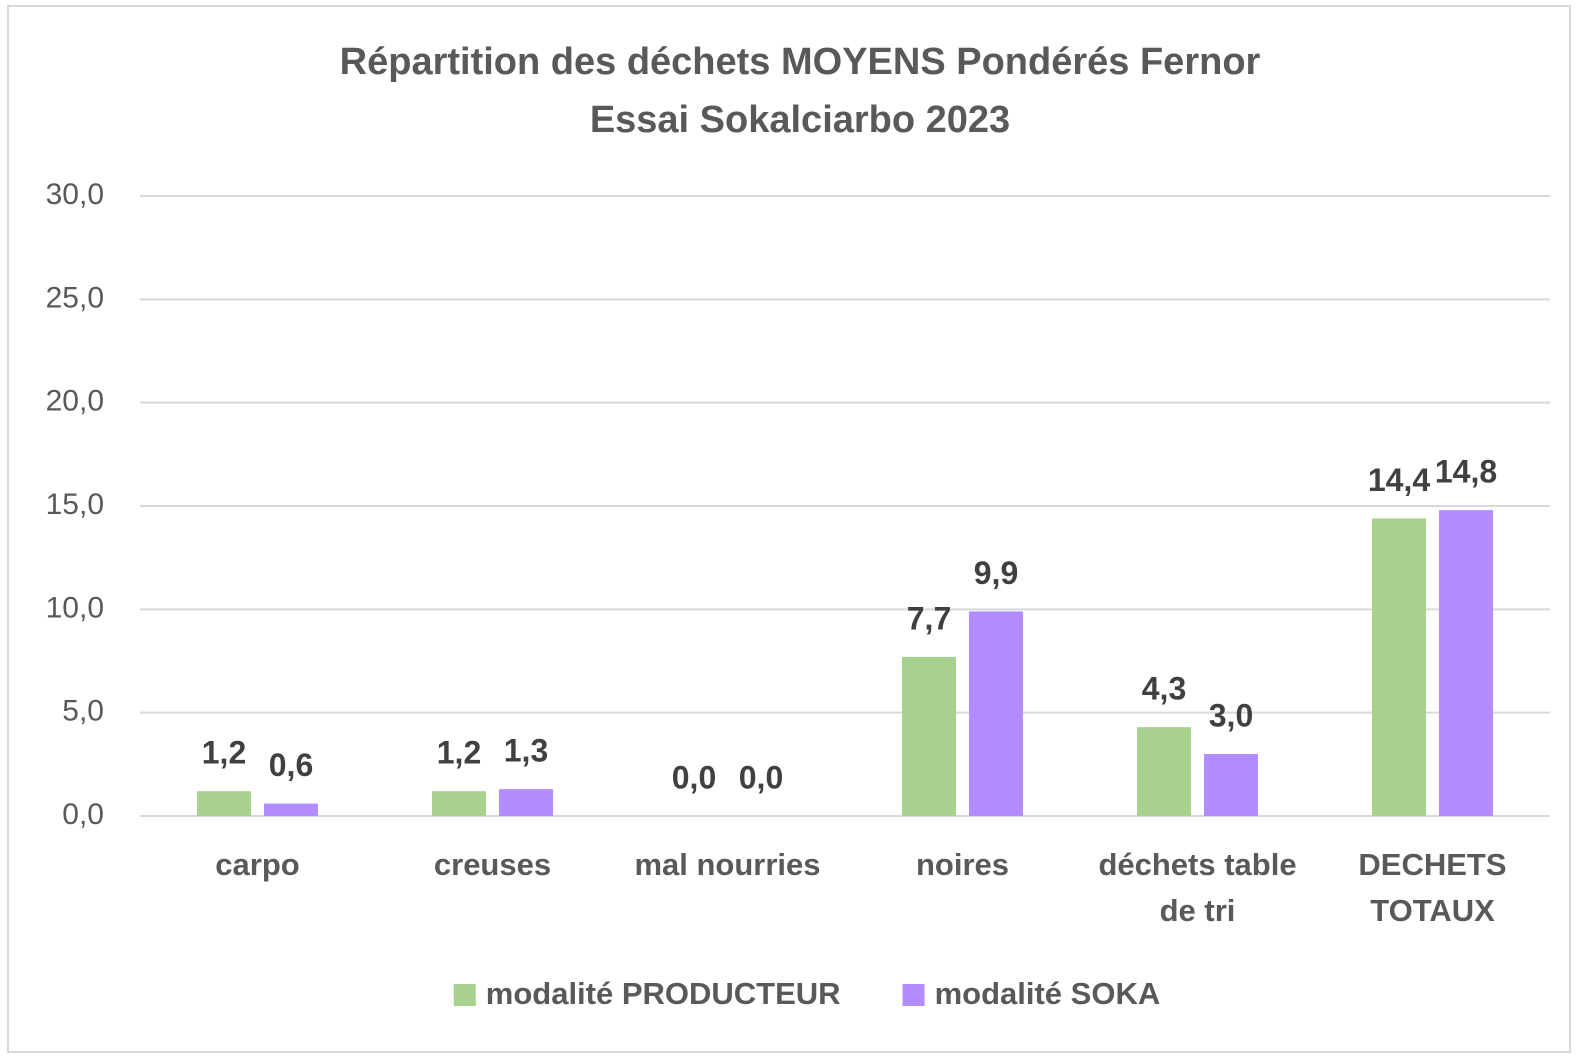 The height and width of the screenshot is (1059, 1578). Describe the element at coordinates (83, 814) in the screenshot. I see `y-tick-label: 0,0` at that location.